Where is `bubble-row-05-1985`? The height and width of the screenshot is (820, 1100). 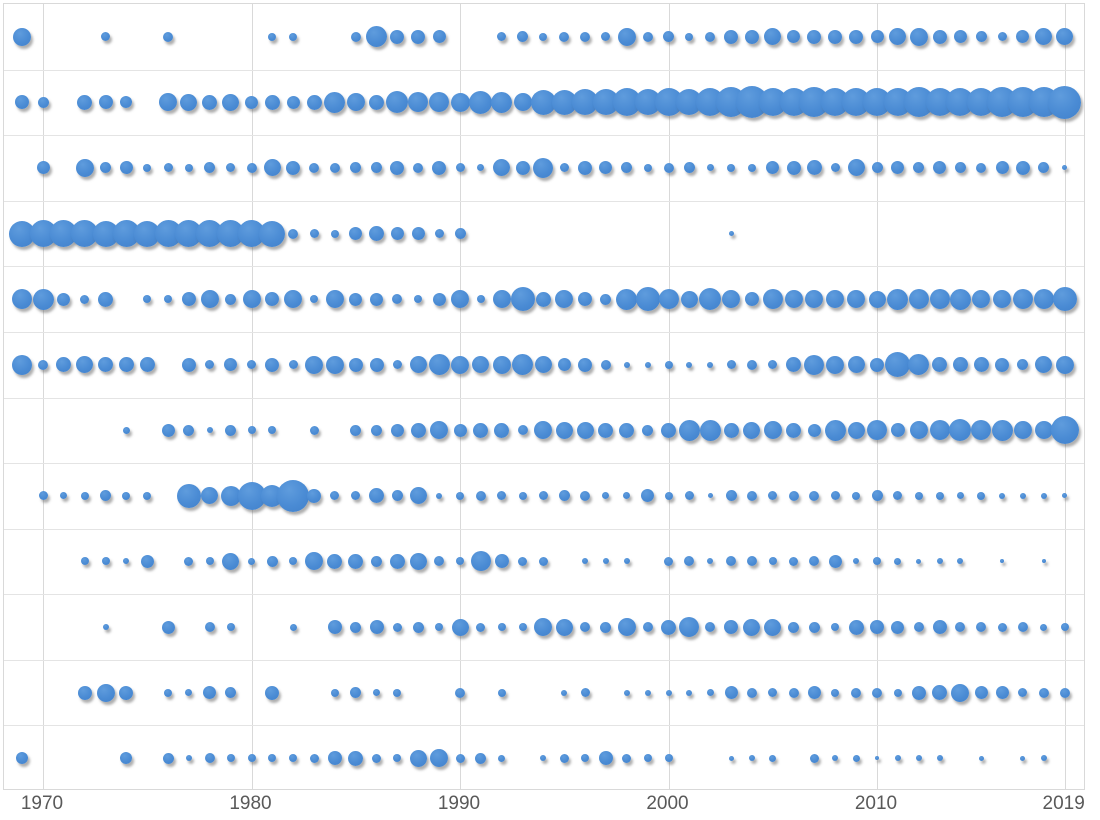
bubble-row-05-1985 is located at coordinates (356, 299).